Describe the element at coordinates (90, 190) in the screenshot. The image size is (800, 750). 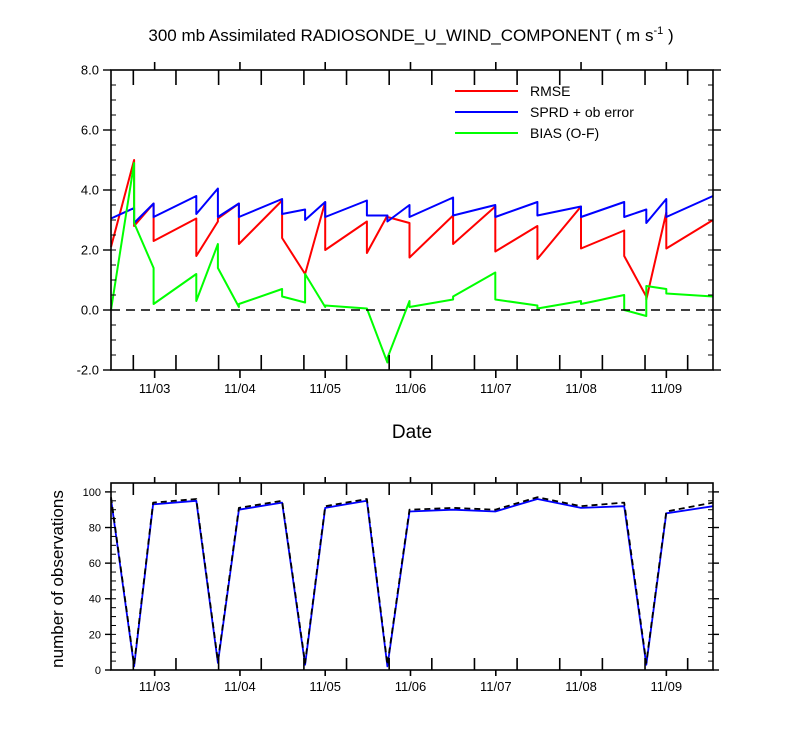
I see `y-tick-label: 4.0` at that location.